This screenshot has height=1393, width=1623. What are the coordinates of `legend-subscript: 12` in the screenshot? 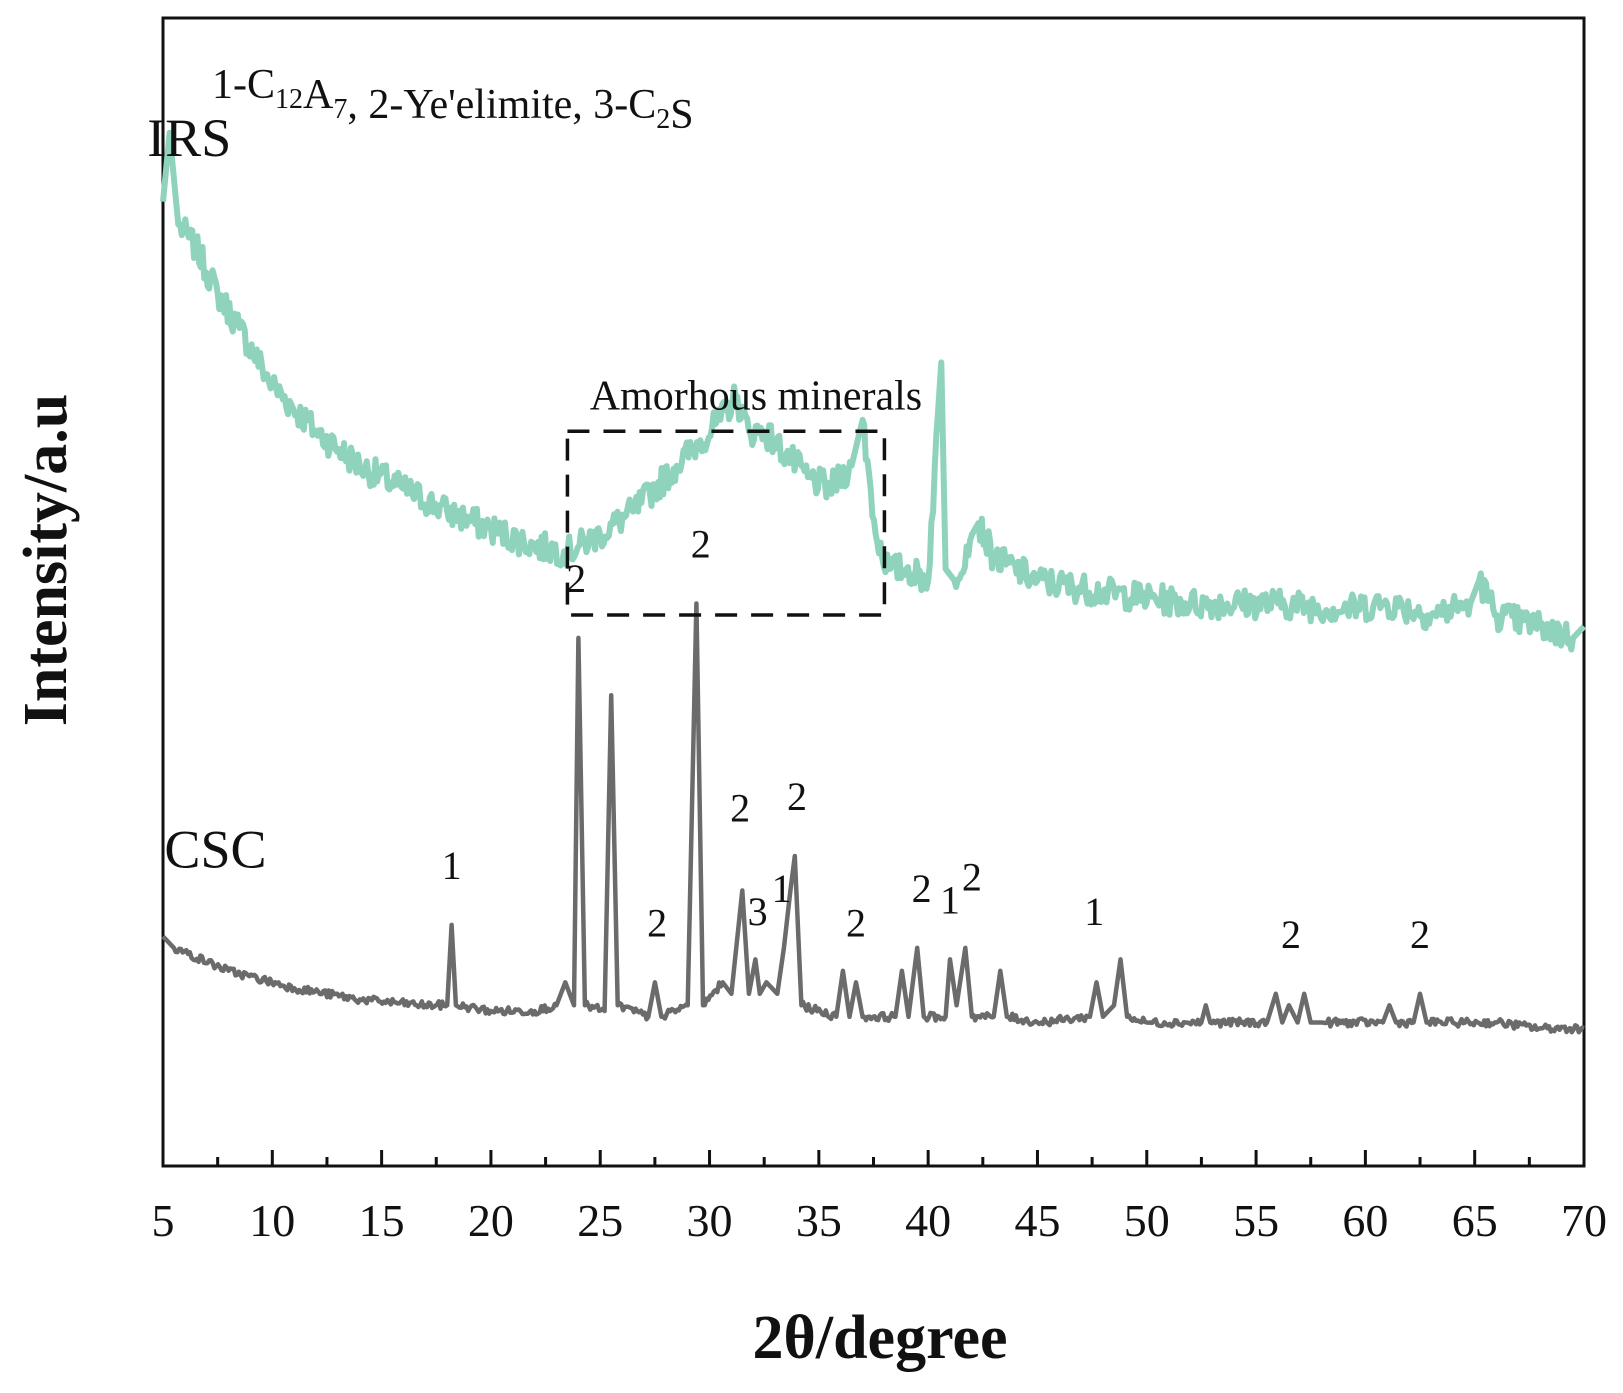 It's located at (289, 99).